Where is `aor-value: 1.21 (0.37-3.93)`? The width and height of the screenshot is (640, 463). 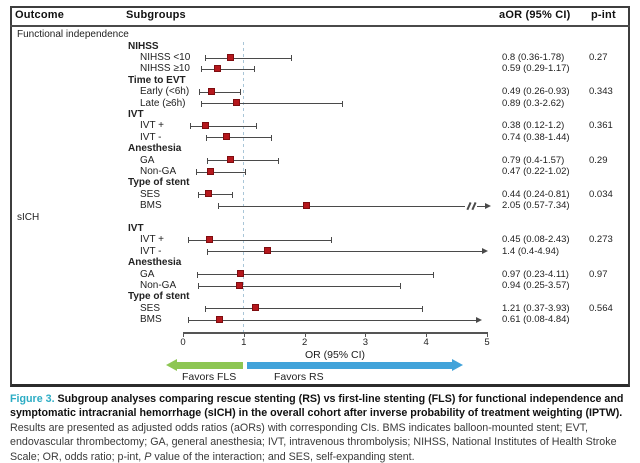 aor-value: 1.21 (0.37-3.93) is located at coordinates (536, 308).